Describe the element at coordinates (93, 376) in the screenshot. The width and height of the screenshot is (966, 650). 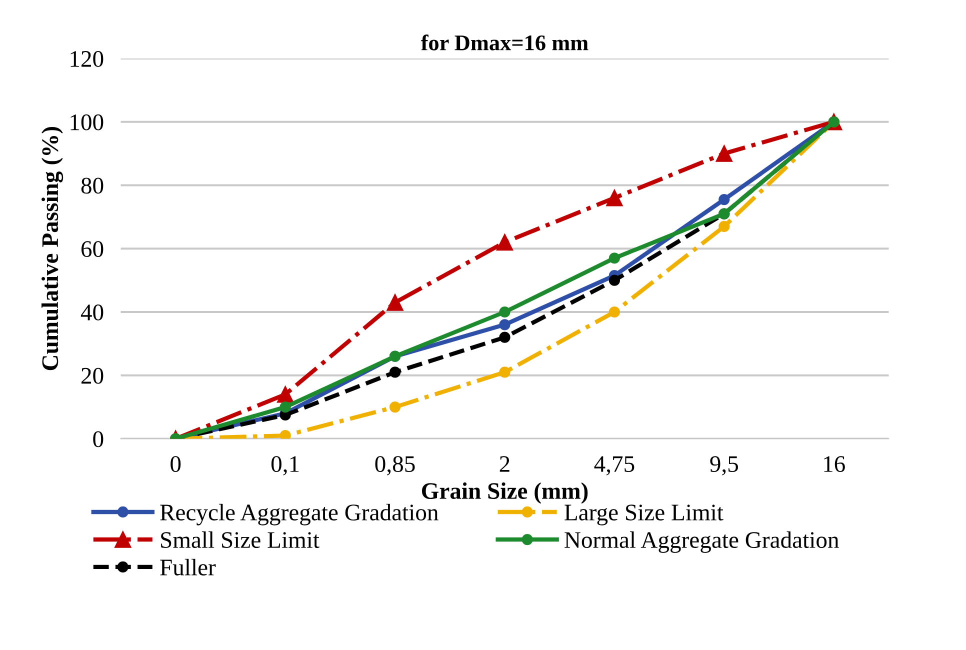
I see `y-tick-label: 20` at that location.